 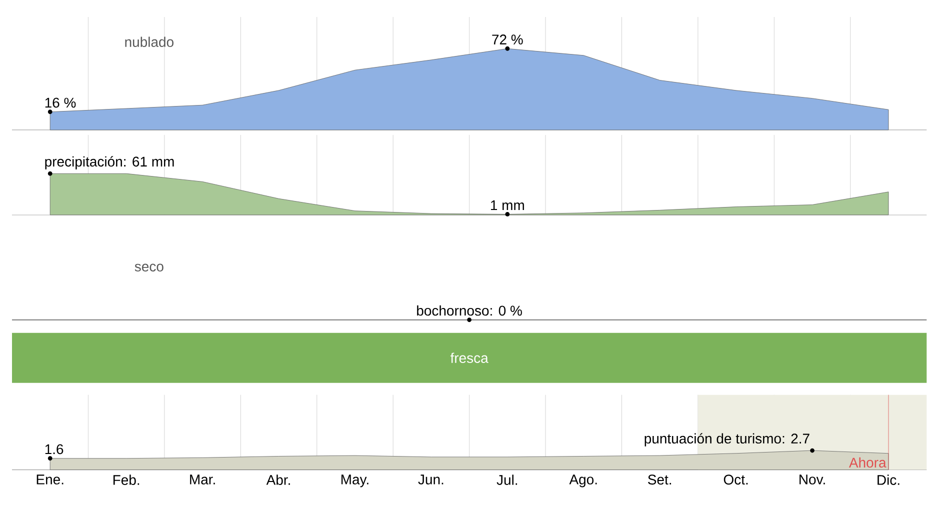 What do you see at coordinates (867, 462) in the screenshot?
I see `ref-line-label: Ahora` at bounding box center [867, 462].